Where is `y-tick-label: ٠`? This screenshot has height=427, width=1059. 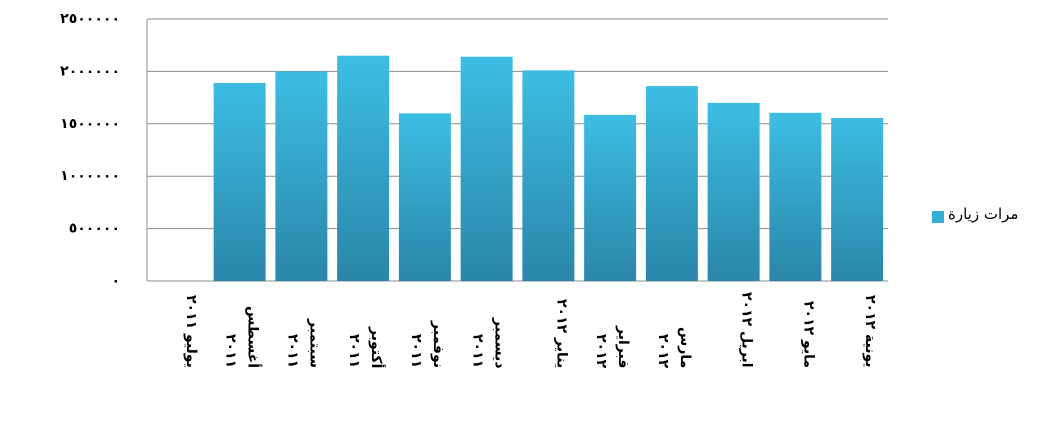 y-tick-label: ٠ is located at coordinates (115, 281).